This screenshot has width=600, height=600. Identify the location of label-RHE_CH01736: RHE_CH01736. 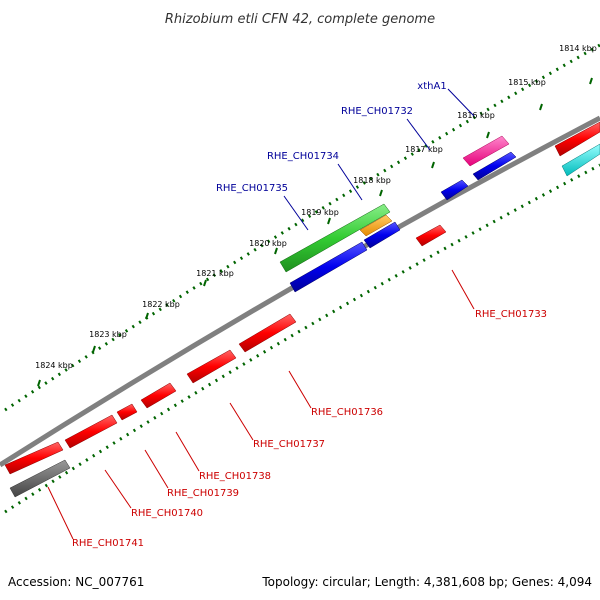
(347, 412).